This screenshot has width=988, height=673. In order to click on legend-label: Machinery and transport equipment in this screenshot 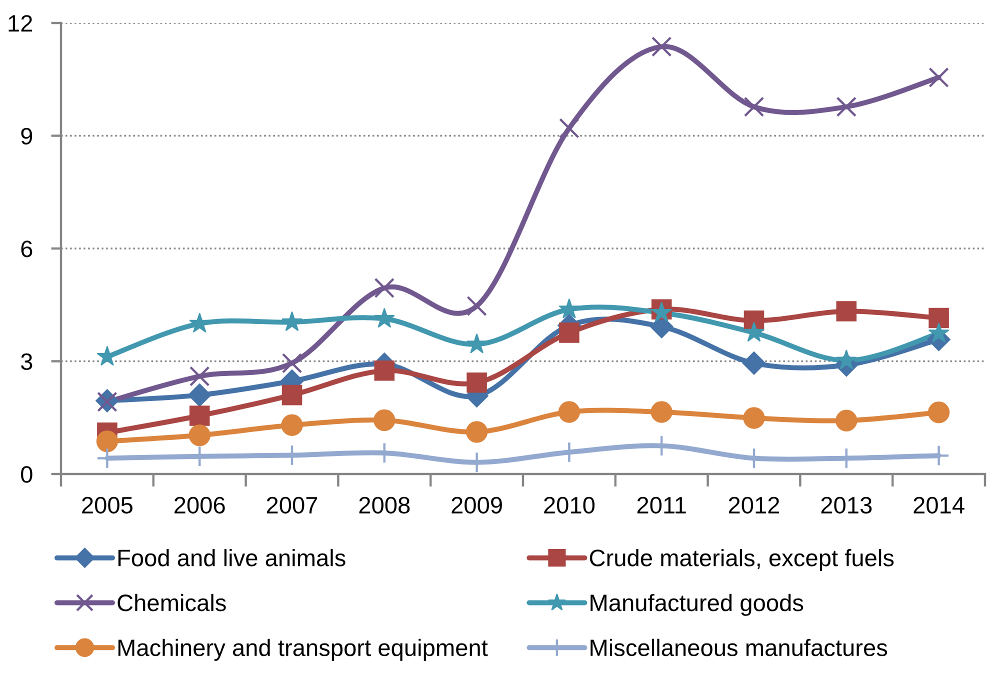, I will do `click(303, 649)`.